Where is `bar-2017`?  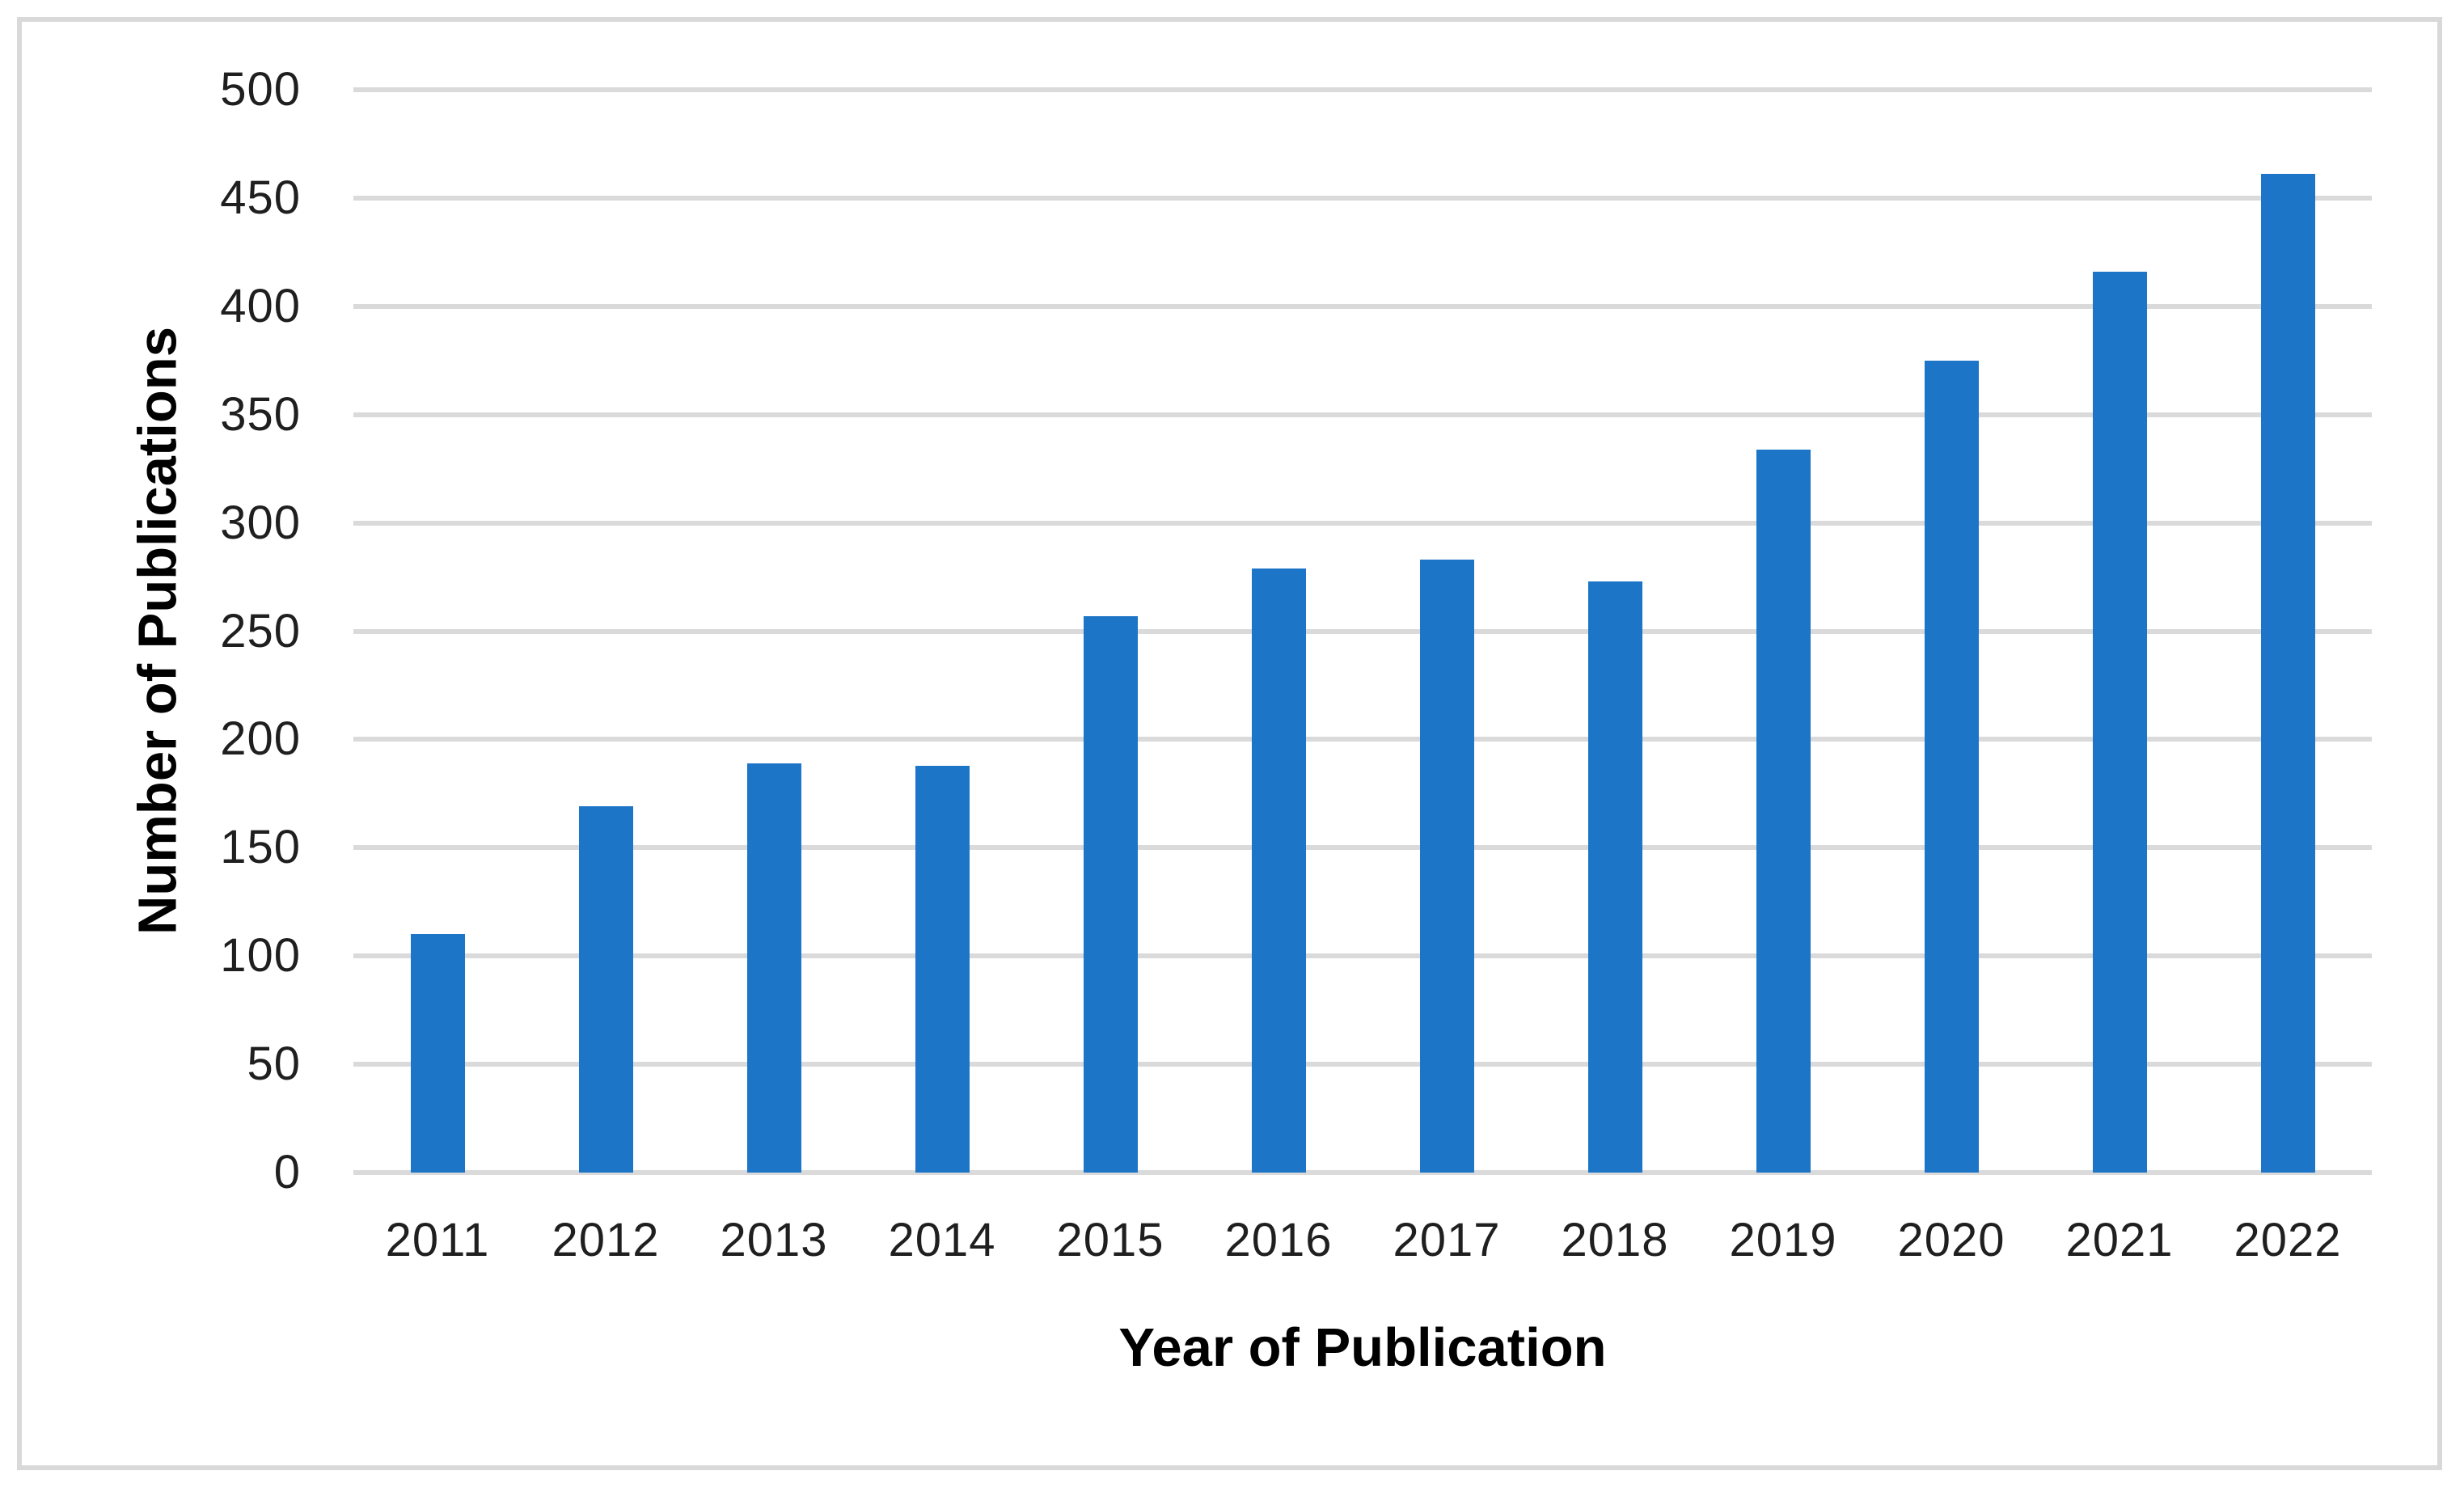
bar-2017 is located at coordinates (1446, 867).